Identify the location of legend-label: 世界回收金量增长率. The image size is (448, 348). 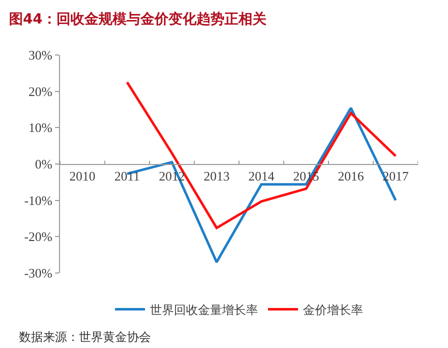
(204, 309).